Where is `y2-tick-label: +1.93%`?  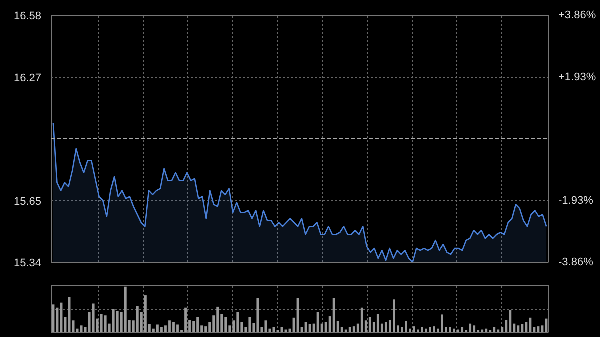
y2-tick-label: +1.93% is located at coordinates (577, 77).